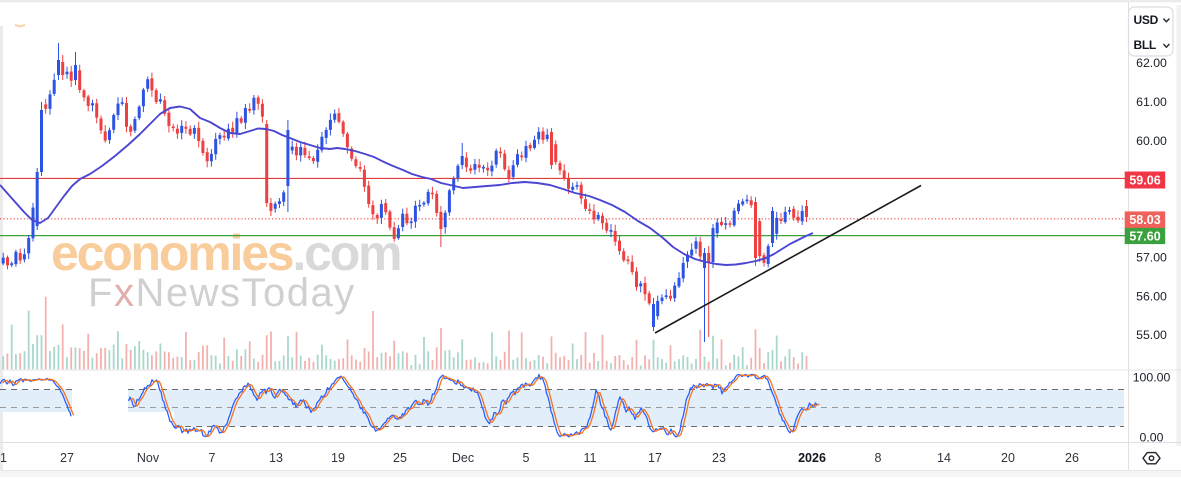 Image resolution: width=1181 pixels, height=482 pixels. I want to click on svg-text: 11, so click(590, 458).